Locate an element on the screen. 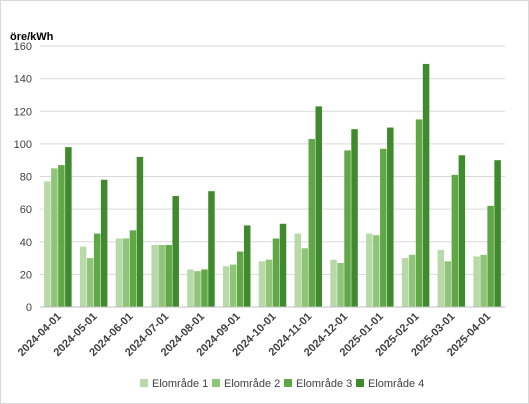 The height and width of the screenshot is (404, 529). legend-label: Elområde 4 is located at coordinates (396, 384).